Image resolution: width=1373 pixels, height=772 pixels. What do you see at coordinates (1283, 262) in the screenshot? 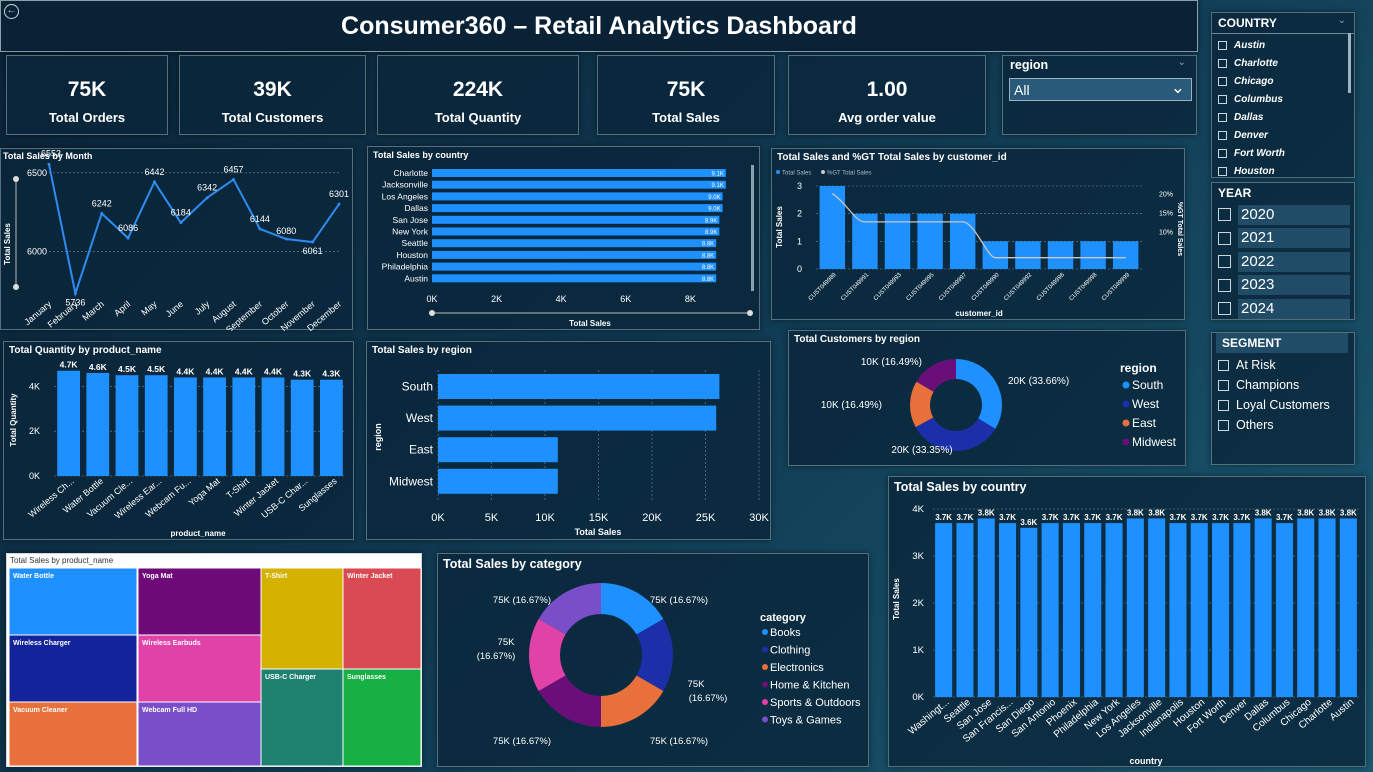
I see `year-option-2022: 2022` at bounding box center [1283, 262].